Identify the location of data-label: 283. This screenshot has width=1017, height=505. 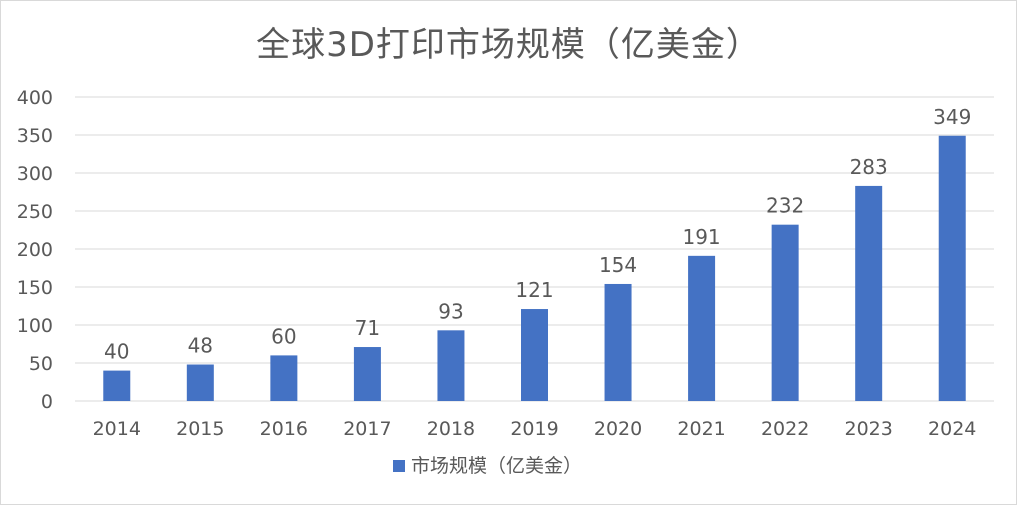
(869, 167).